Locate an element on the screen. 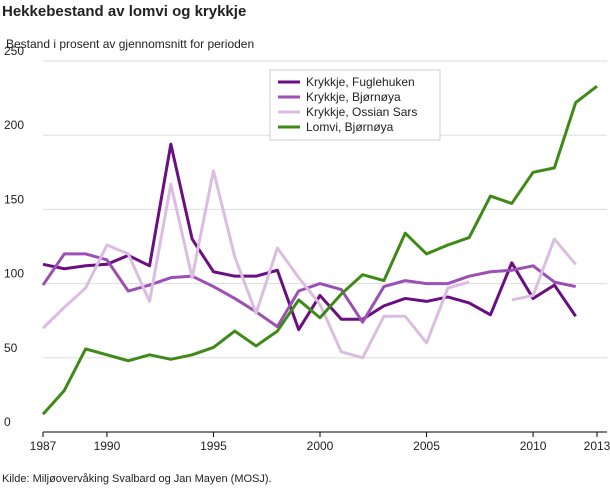 The height and width of the screenshot is (493, 610). y-tick-label: 50 is located at coordinates (11, 348).